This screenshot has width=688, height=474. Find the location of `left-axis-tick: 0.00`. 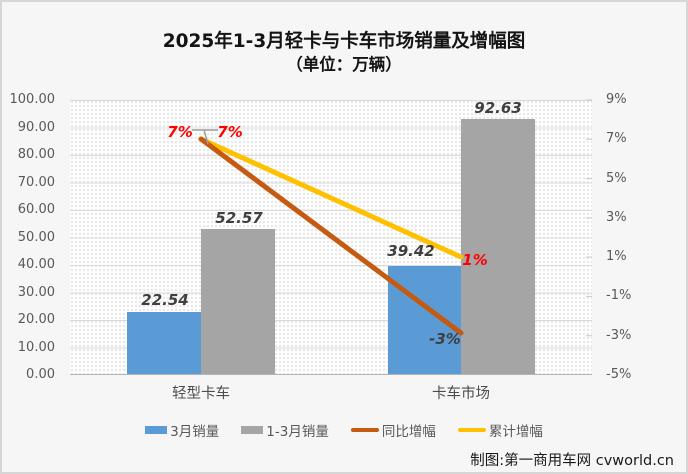

left-axis-tick: 0.00 is located at coordinates (40, 374).